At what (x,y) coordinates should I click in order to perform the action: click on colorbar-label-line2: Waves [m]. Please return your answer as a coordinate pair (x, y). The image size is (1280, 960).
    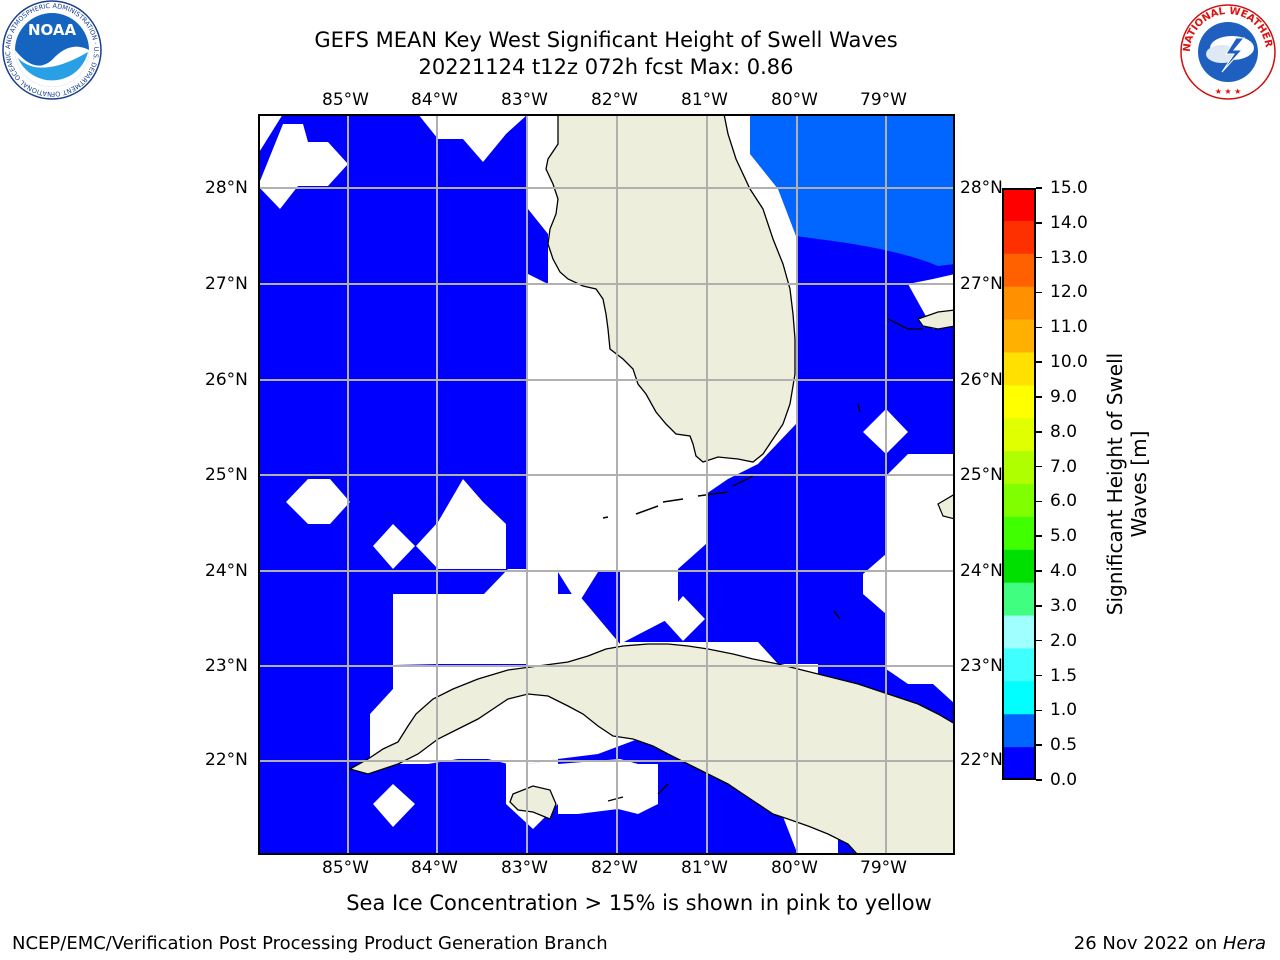
    Looking at the image, I should click on (1139, 484).